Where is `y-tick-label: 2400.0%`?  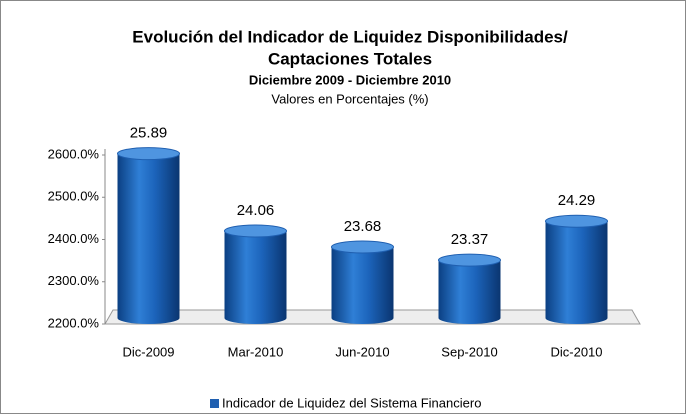
y-tick-label: 2400.0% is located at coordinates (74, 238).